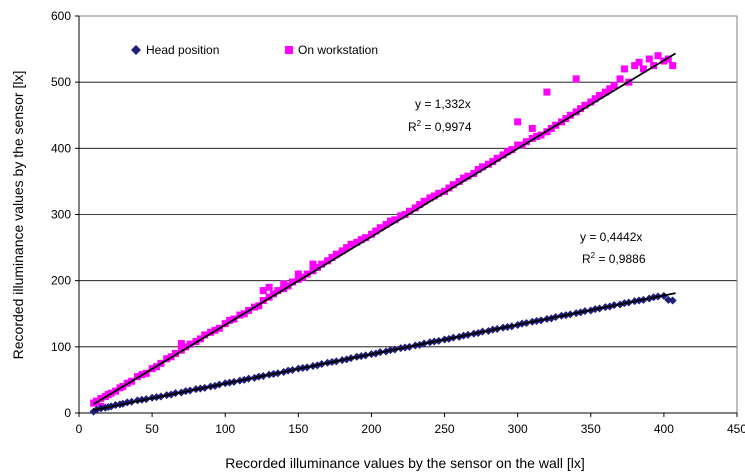 This screenshot has width=745, height=475. Describe the element at coordinates (338, 50) in the screenshot. I see `legend-label-workstation: On workstation` at that location.